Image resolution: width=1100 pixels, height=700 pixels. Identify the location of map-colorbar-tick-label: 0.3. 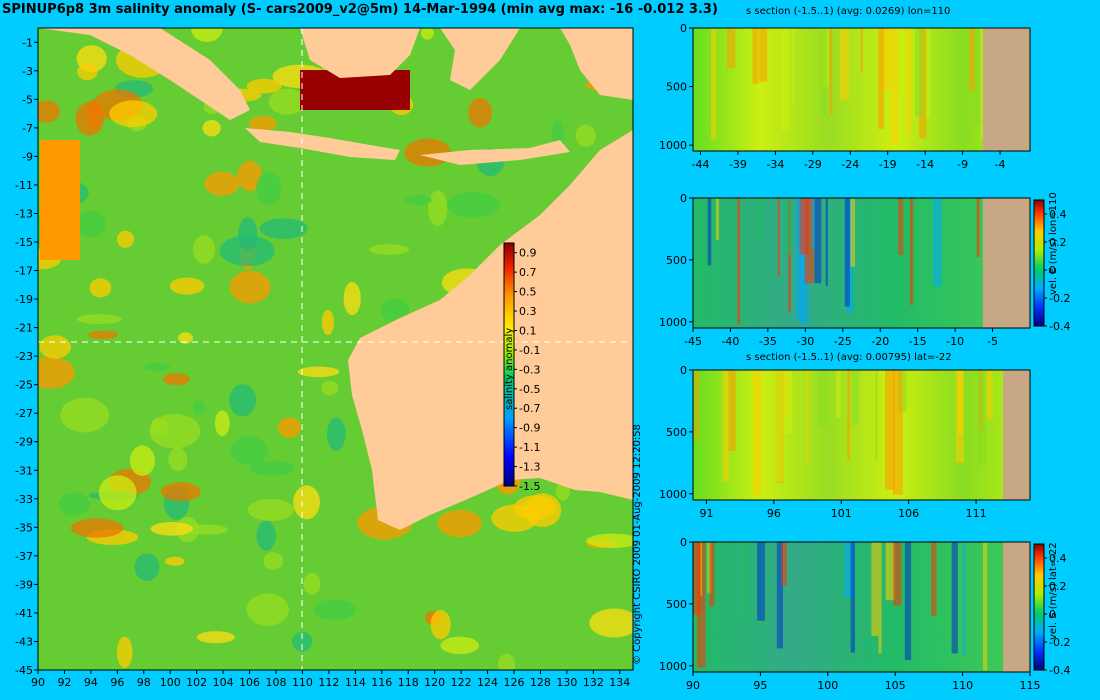
(528, 311).